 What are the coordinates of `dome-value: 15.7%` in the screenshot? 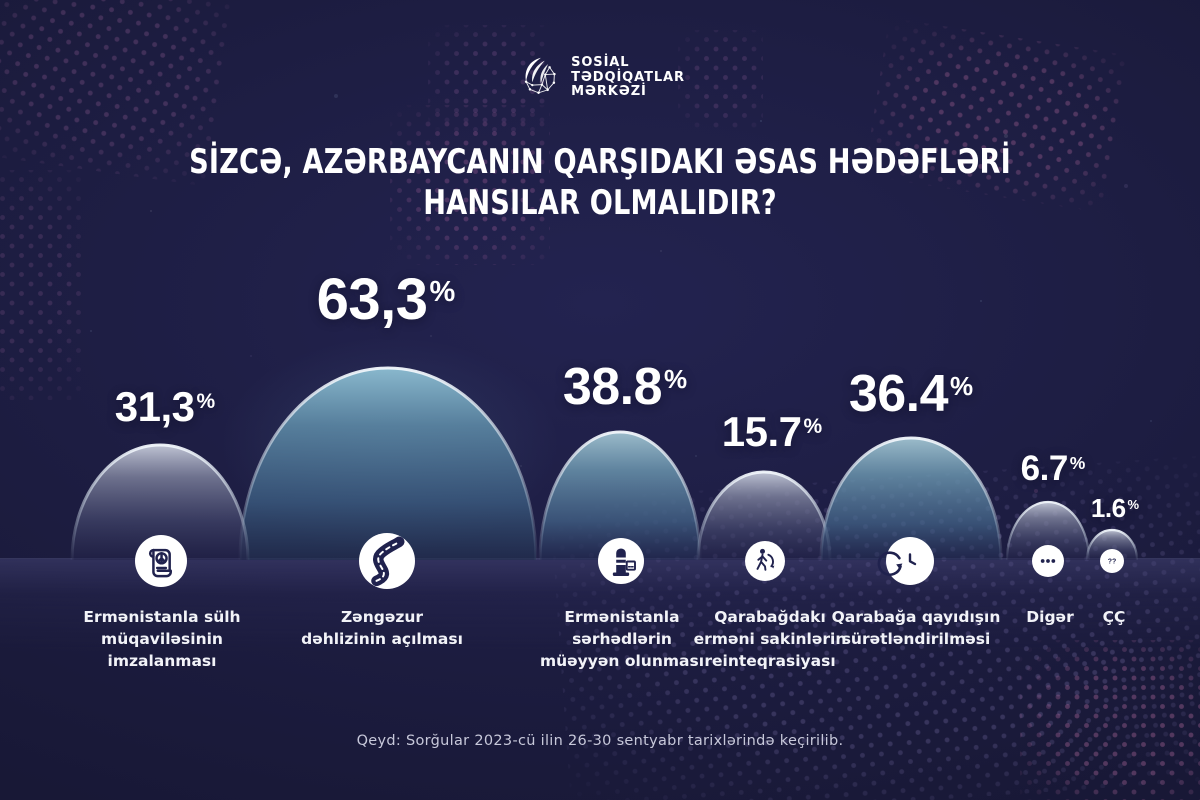 It's located at (772, 432).